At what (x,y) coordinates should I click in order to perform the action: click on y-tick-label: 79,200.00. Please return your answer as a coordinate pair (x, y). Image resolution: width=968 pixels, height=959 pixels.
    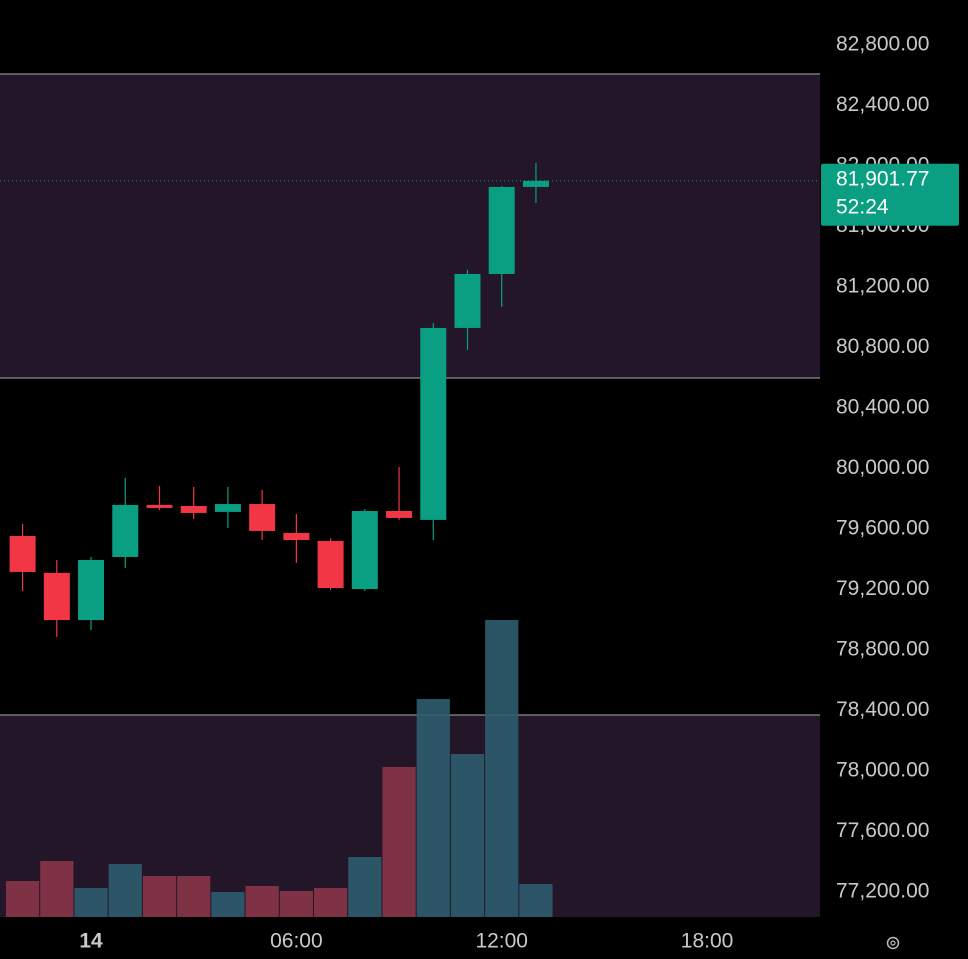
    Looking at the image, I should click on (882, 588).